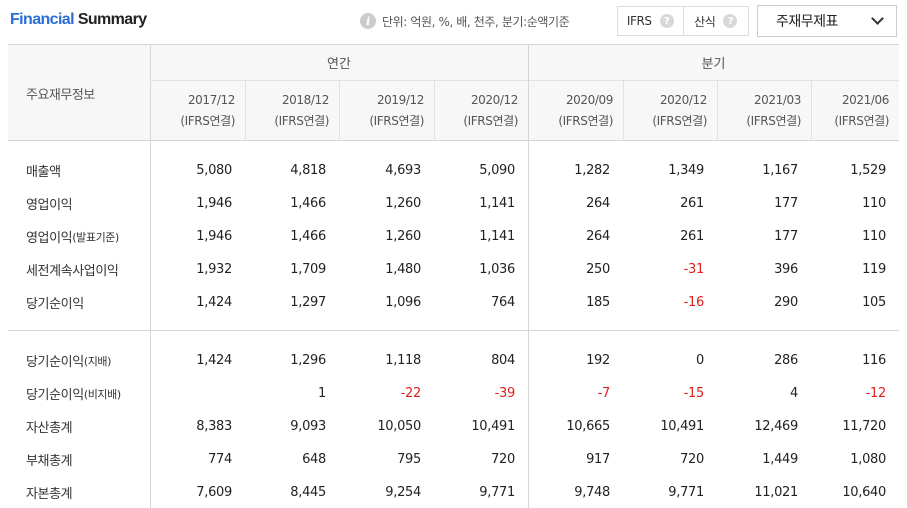  I want to click on row-label: 자본총계, so click(49, 492).